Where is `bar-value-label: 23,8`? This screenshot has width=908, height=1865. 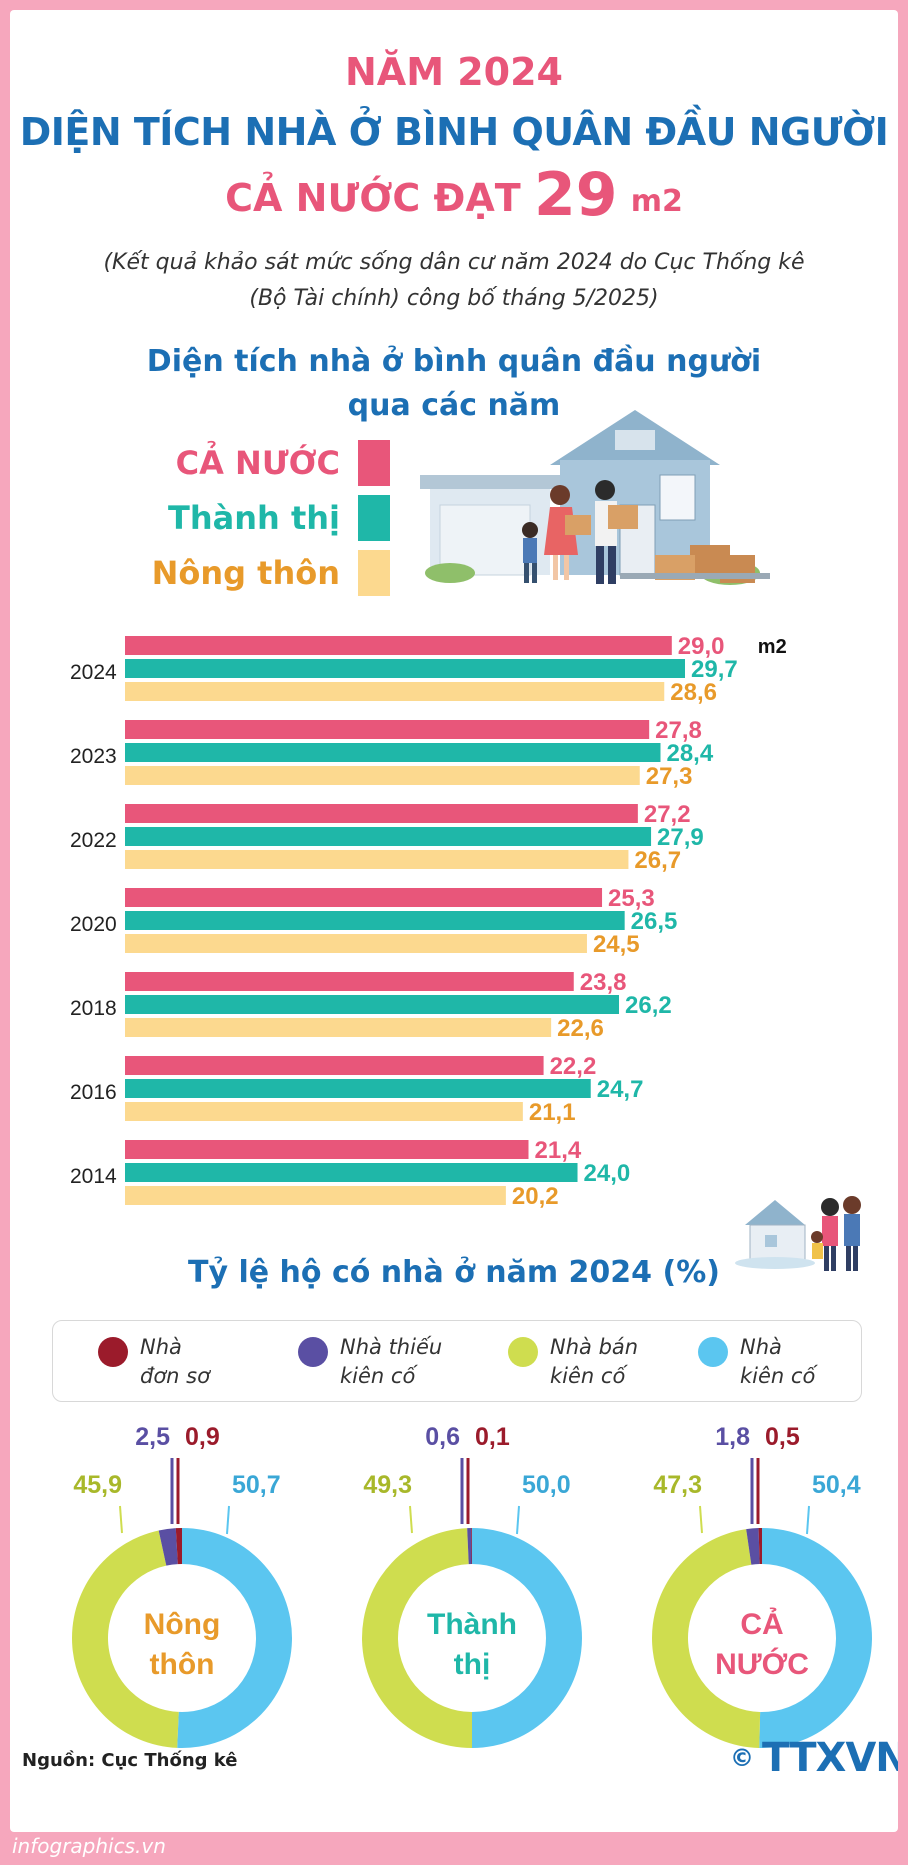 bar-value-label: 23,8 is located at coordinates (603, 982).